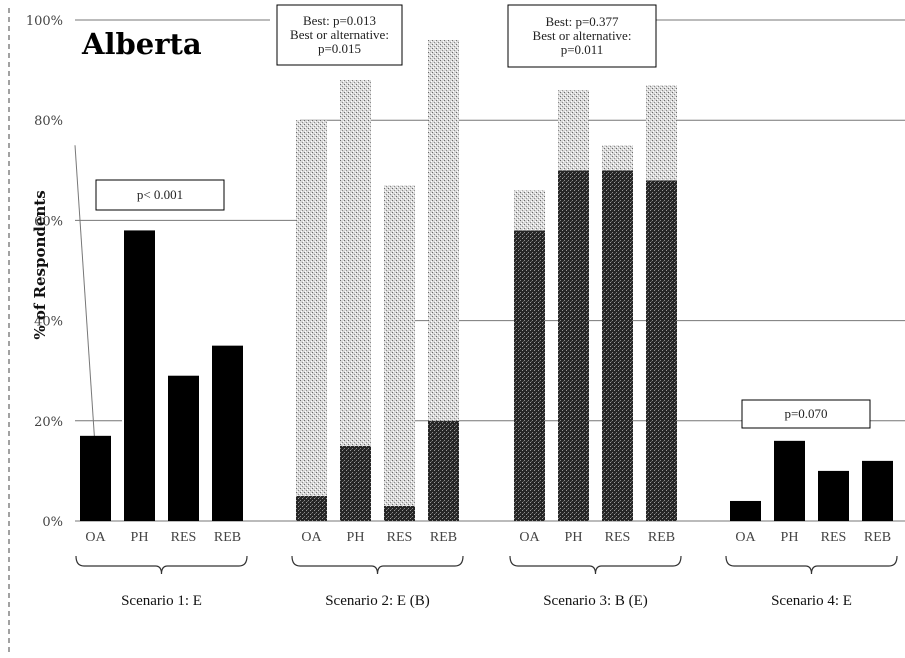 The image size is (905, 658). I want to click on annotation-text: p< 0.001, so click(160, 194).